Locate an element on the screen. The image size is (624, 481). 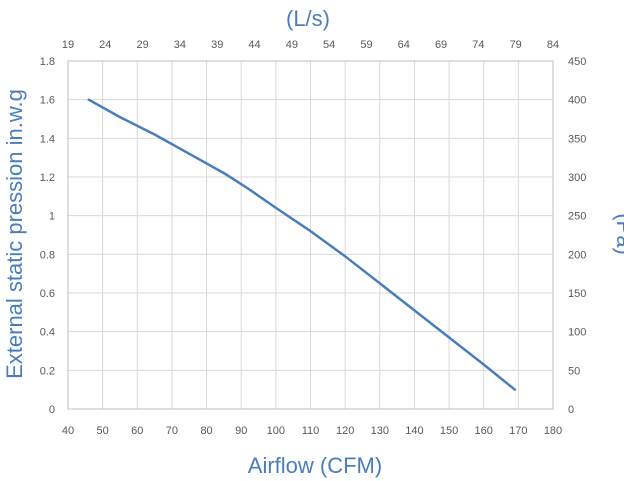
y-tick-label: 1.6 is located at coordinates (47, 101).